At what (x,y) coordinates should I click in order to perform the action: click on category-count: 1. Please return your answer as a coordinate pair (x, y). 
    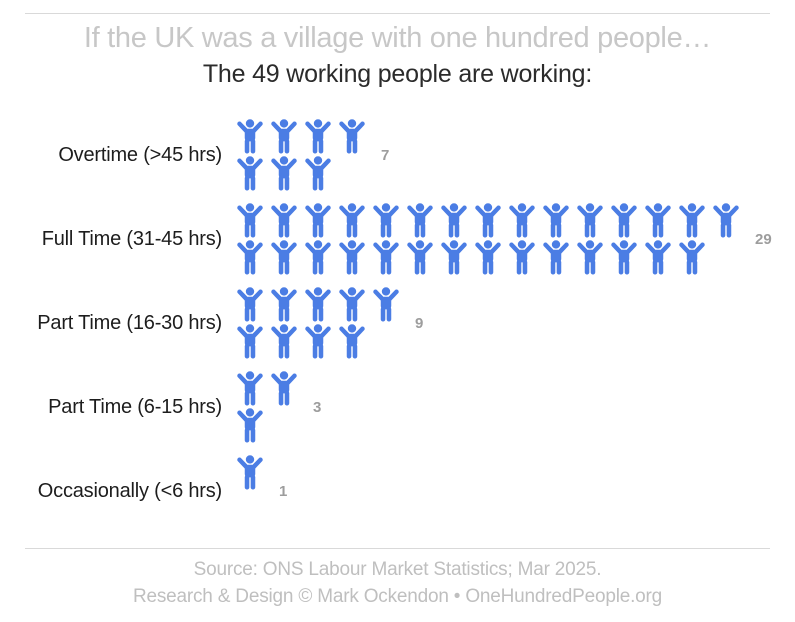
    Looking at the image, I should click on (283, 491).